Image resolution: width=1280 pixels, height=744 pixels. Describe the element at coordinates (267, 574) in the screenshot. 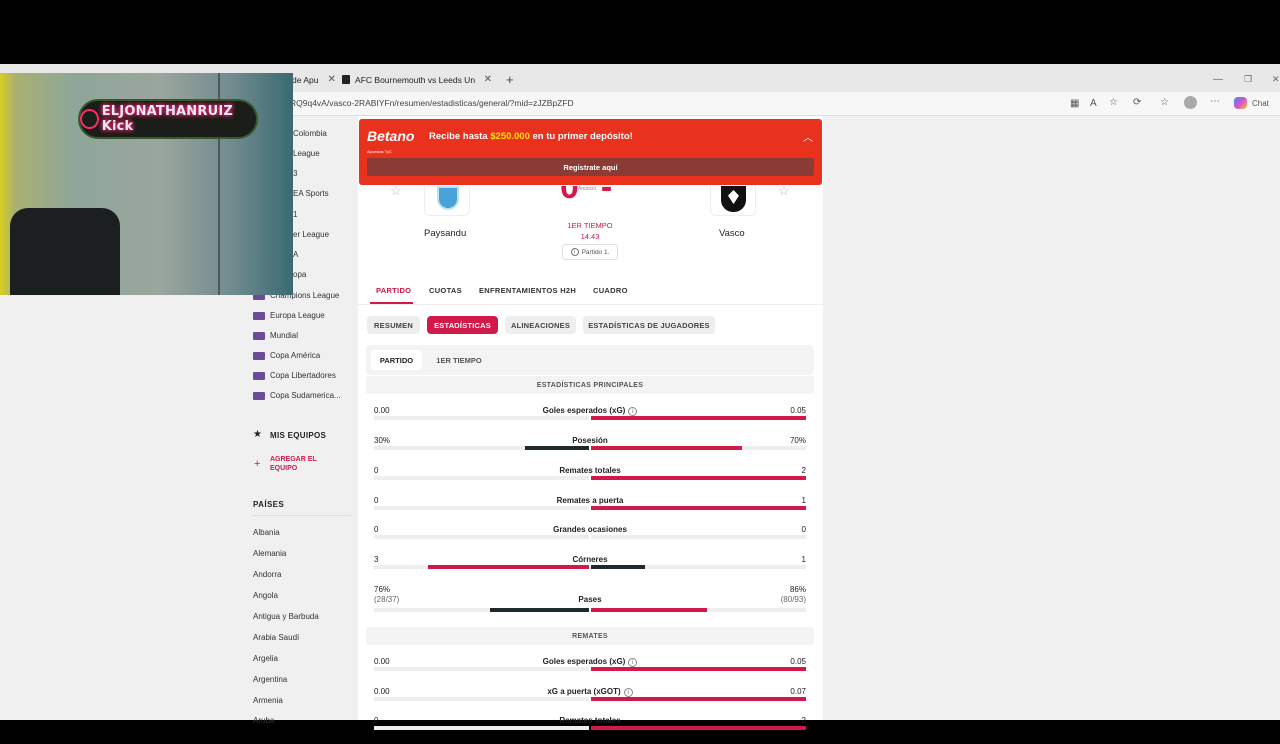

I see `country-item: Andorra` at that location.